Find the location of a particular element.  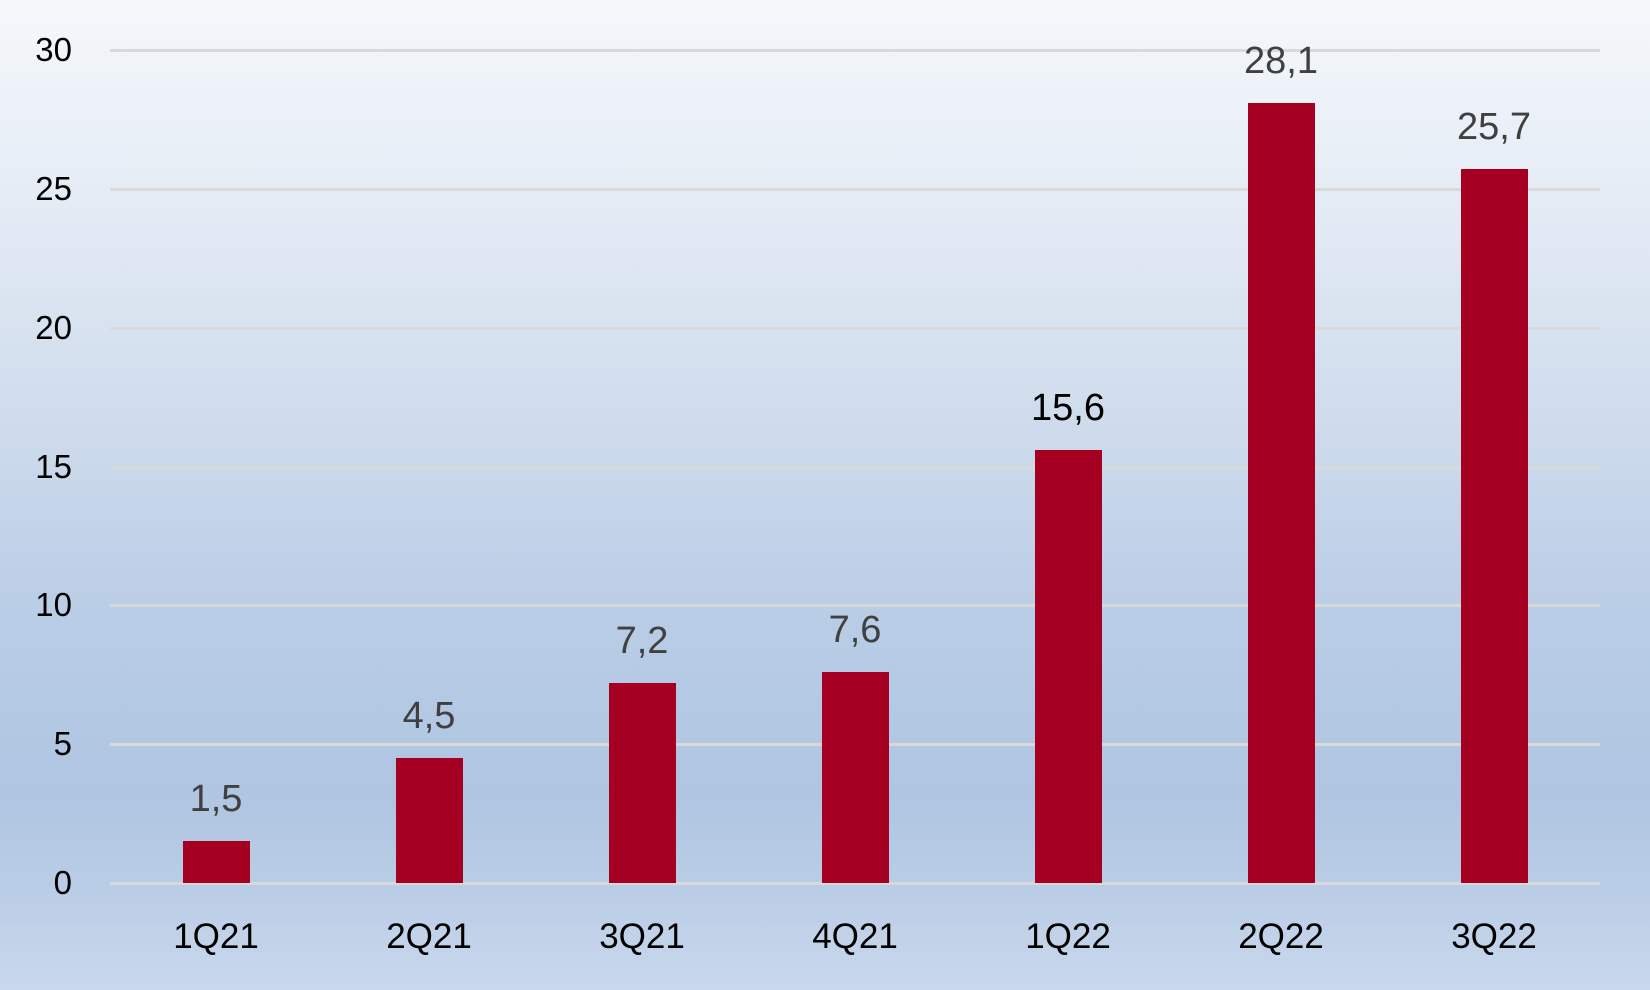

data-label: 7,2 is located at coordinates (642, 641).